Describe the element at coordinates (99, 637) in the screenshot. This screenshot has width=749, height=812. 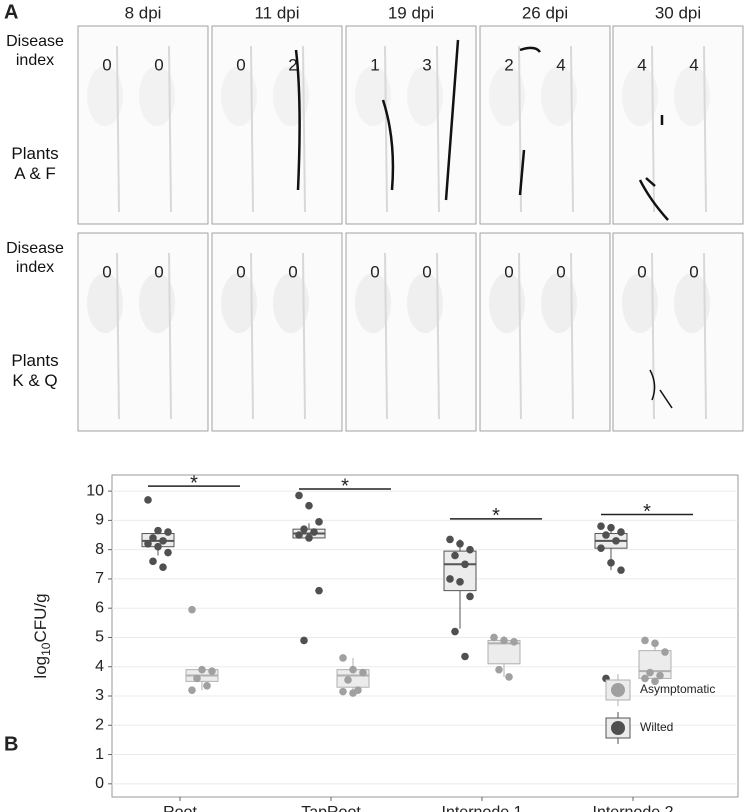
I see `y-tick-label: 5` at that location.